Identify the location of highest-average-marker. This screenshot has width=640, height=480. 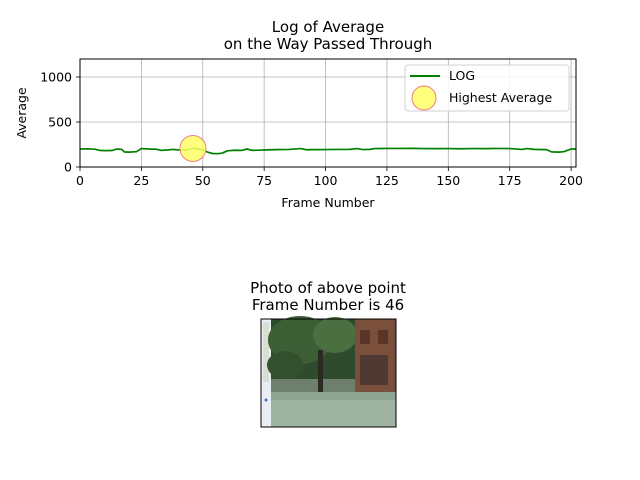
(193, 148).